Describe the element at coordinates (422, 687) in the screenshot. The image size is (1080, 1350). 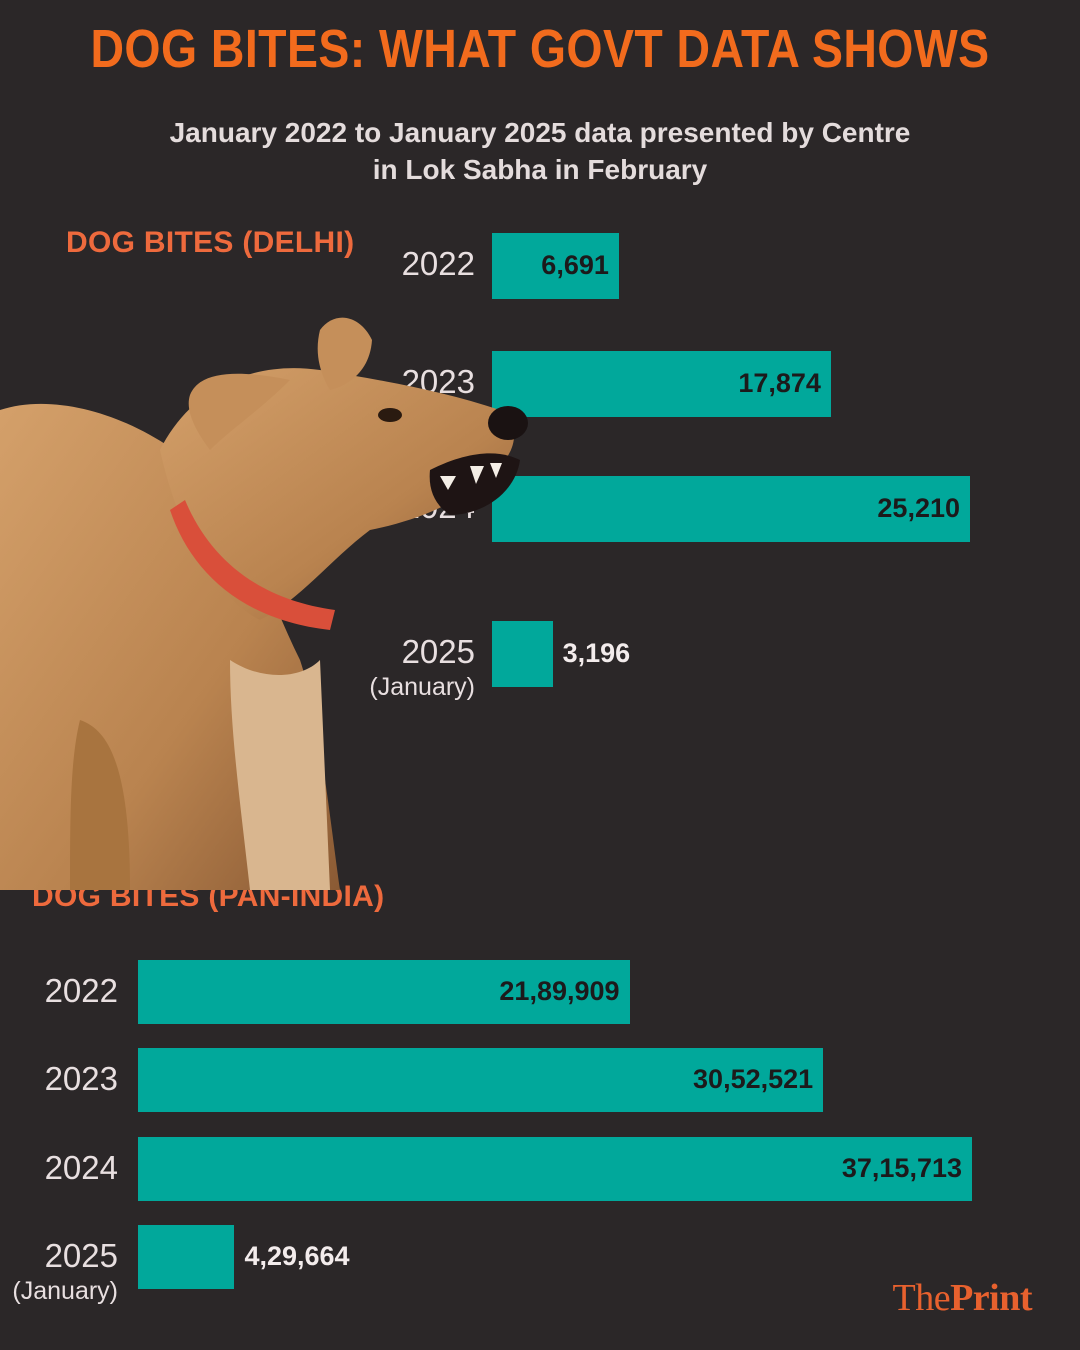
I see `delhi-year-note: (January)` at that location.